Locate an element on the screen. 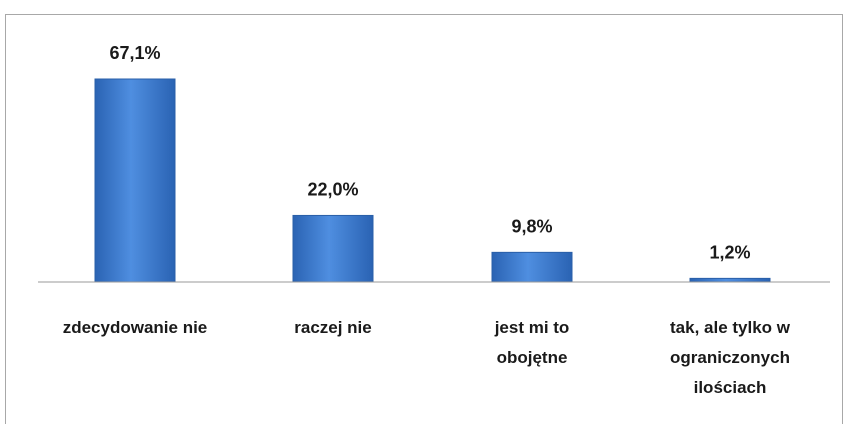 The height and width of the screenshot is (428, 850). data-label: 1,2% is located at coordinates (729, 252).